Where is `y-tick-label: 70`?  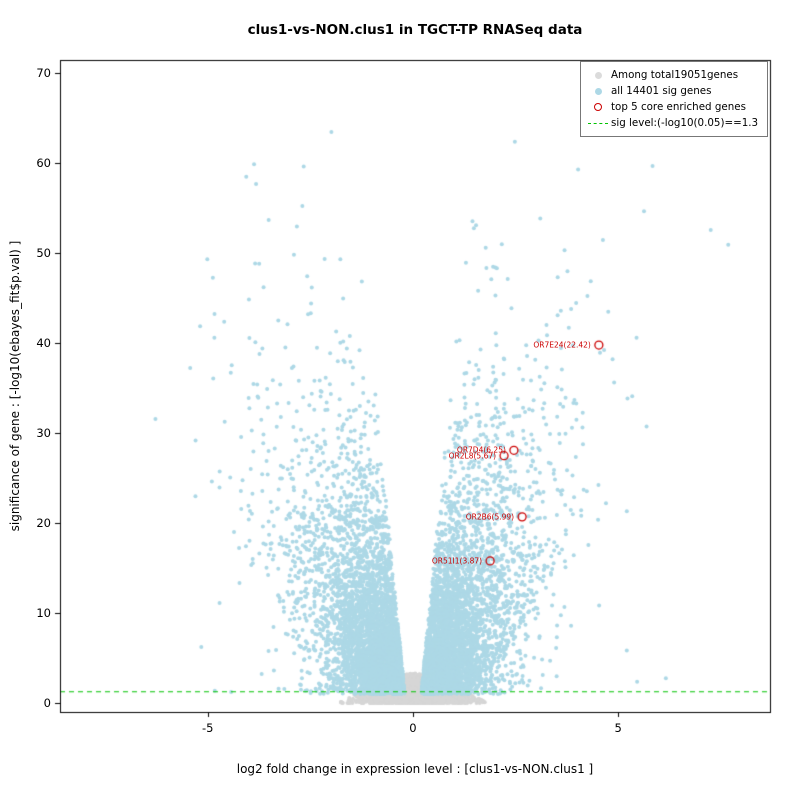 y-tick-label: 70 is located at coordinates (43, 73).